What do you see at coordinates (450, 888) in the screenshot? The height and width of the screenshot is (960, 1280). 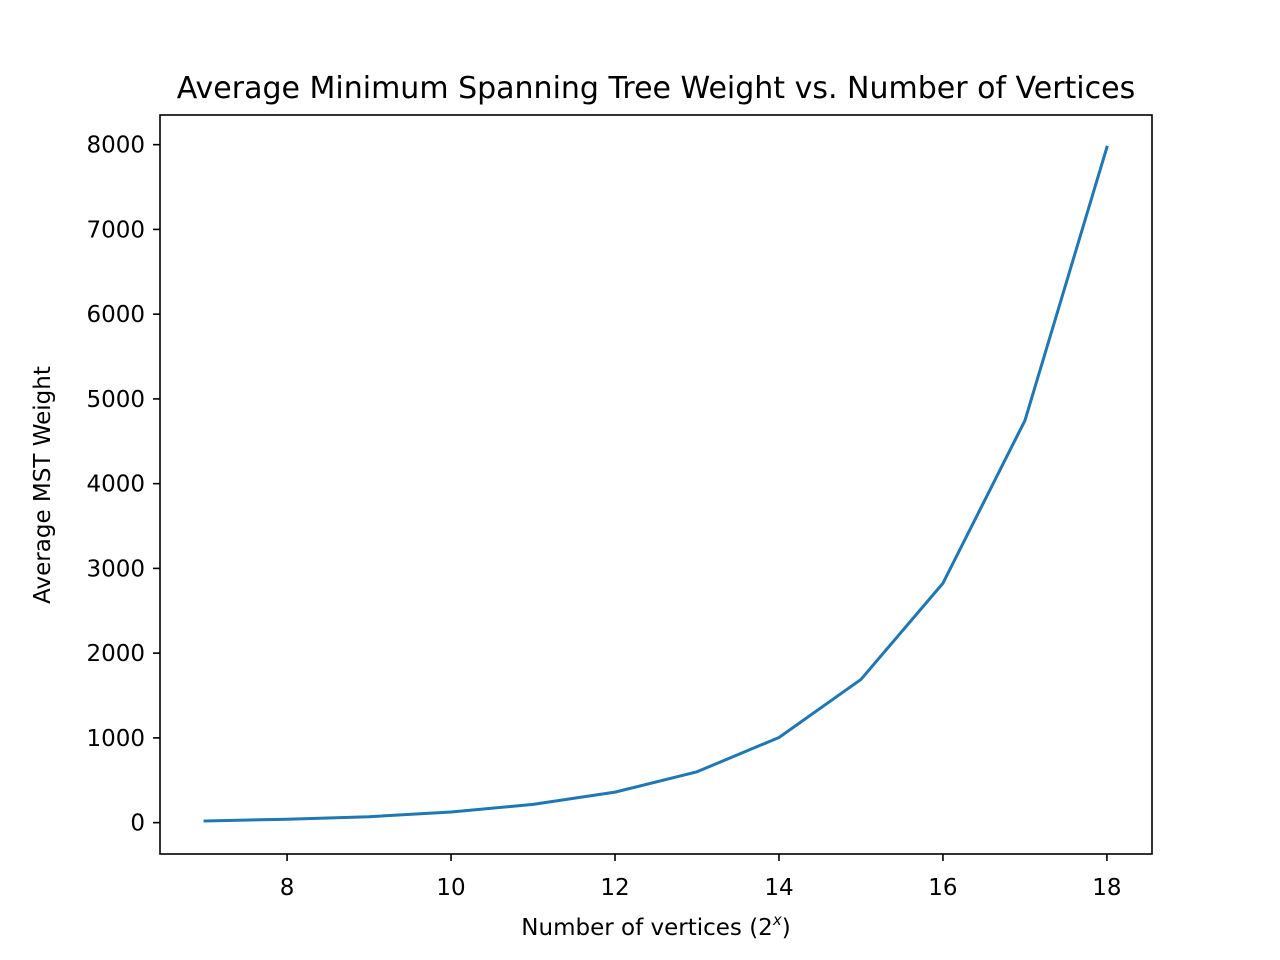 I see `x-tick-label-10: 10` at bounding box center [450, 888].